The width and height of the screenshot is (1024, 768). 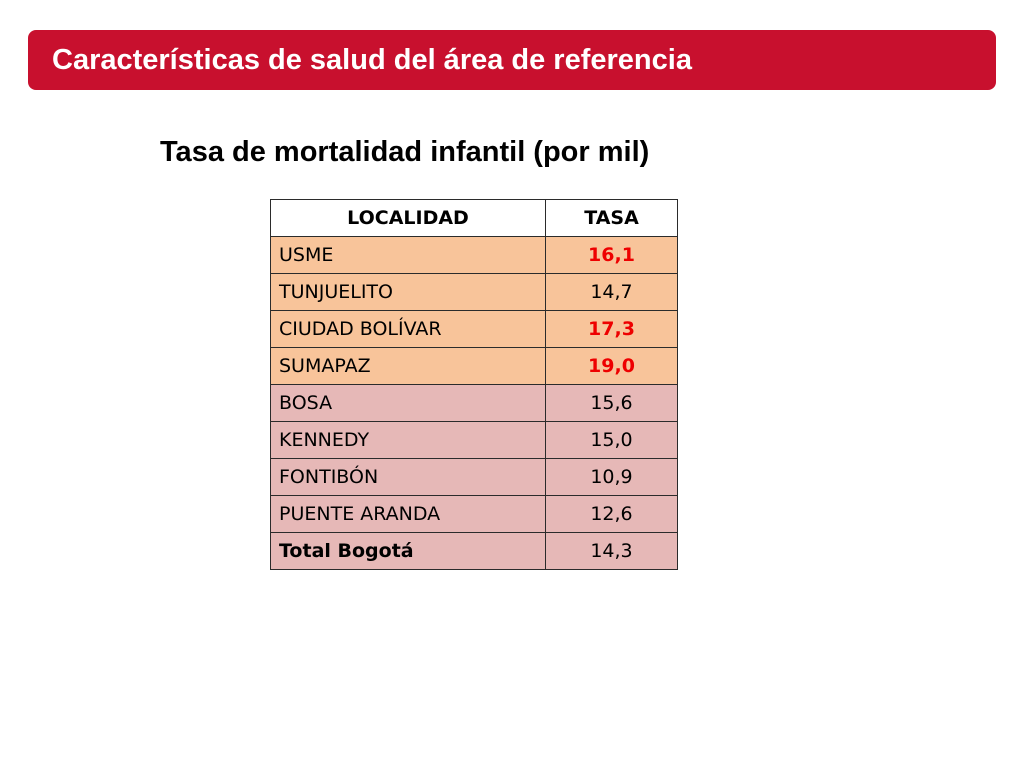 What do you see at coordinates (405, 152) in the screenshot?
I see `table-title: Tasa de mortalidad infantil (por mil)` at bounding box center [405, 152].